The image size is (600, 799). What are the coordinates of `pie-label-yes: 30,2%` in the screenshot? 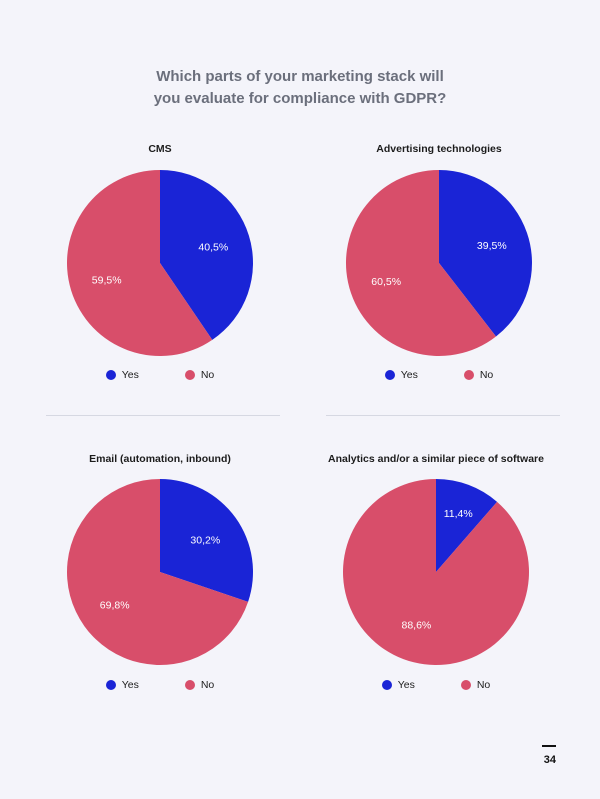 It's located at (205, 541).